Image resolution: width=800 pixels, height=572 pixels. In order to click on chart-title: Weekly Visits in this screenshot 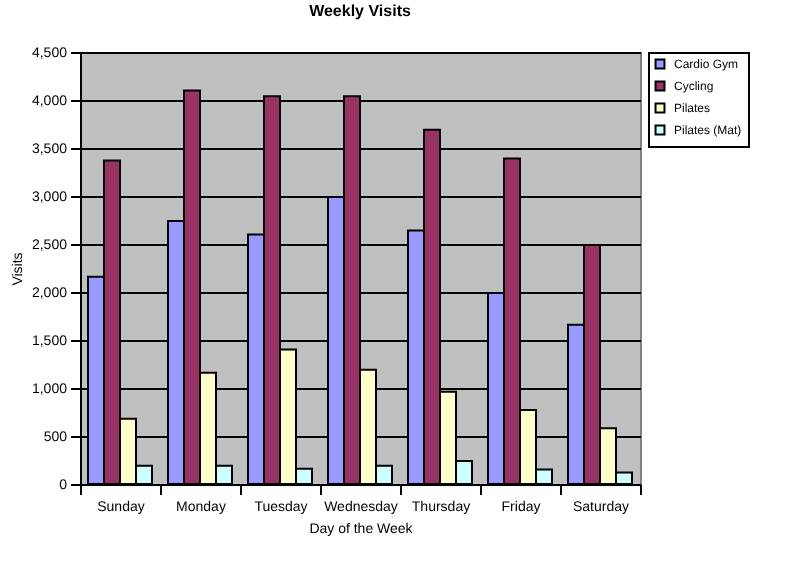, I will do `click(360, 11)`.